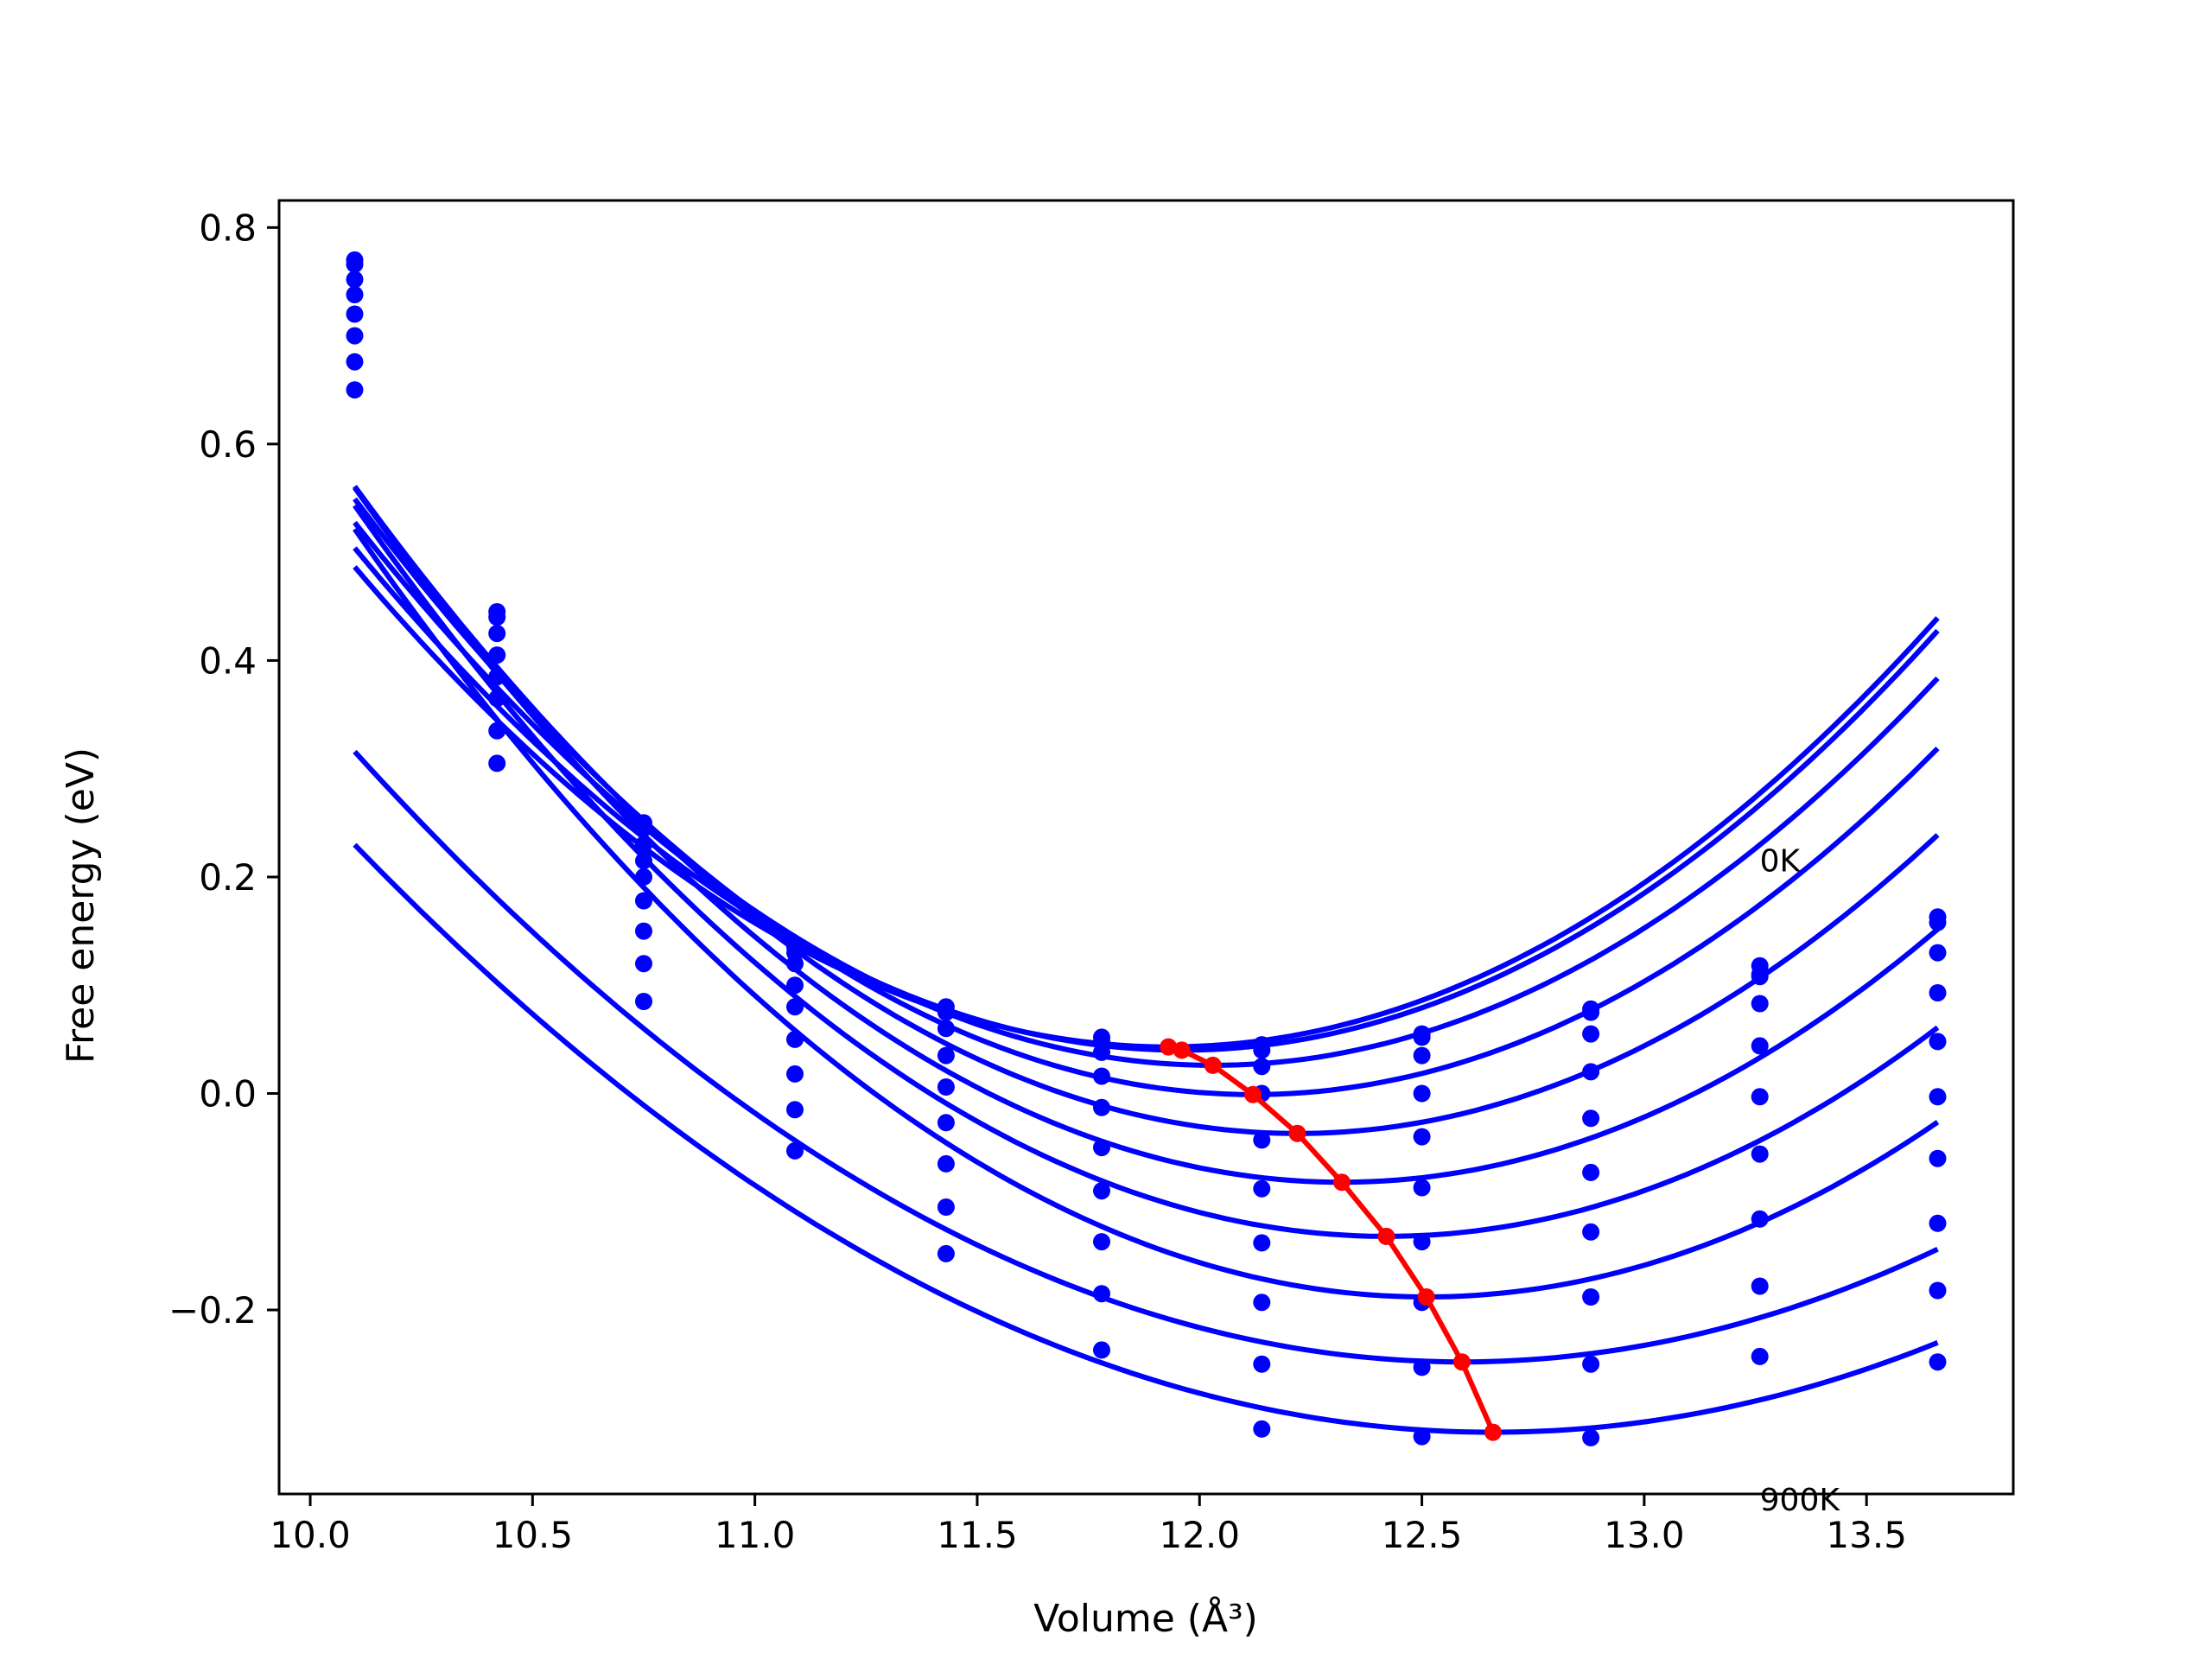 Image resolution: width=2212 pixels, height=1659 pixels. What do you see at coordinates (228, 228) in the screenshot?
I see `y-tick-label: 0.8` at bounding box center [228, 228].